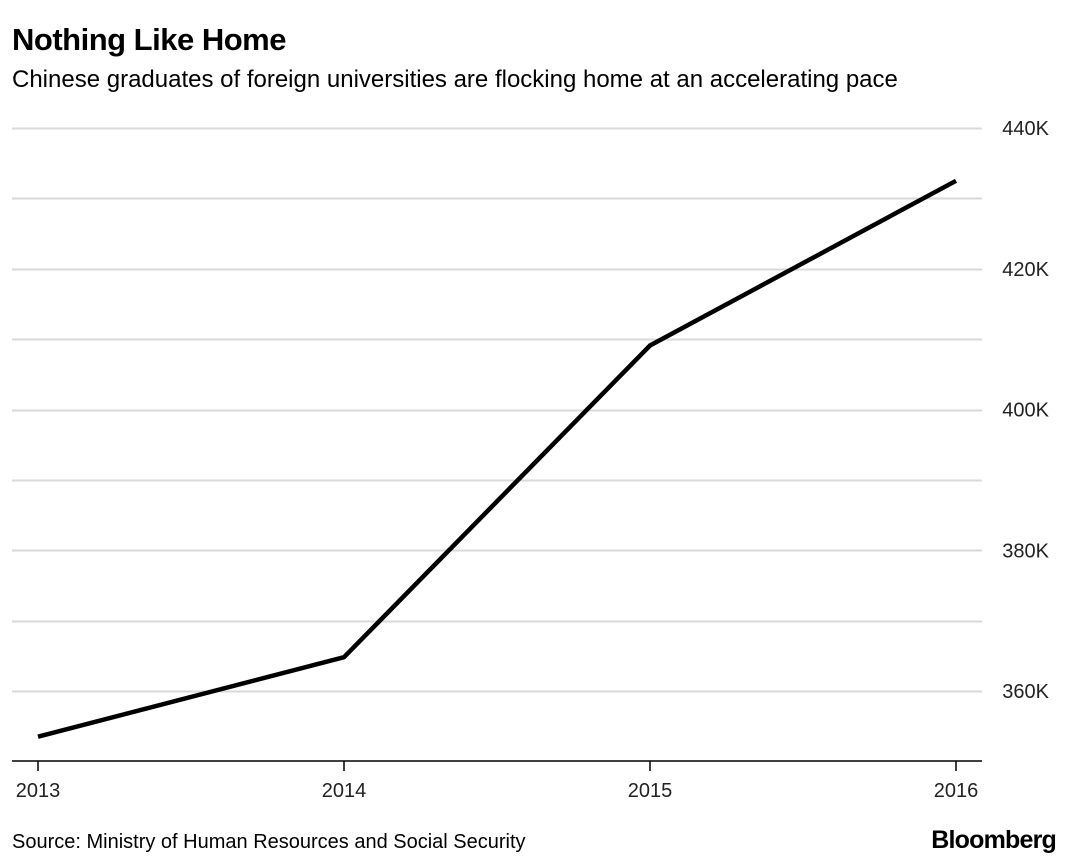  Describe the element at coordinates (994, 840) in the screenshot. I see `brand-logo: Bloomberg` at that location.